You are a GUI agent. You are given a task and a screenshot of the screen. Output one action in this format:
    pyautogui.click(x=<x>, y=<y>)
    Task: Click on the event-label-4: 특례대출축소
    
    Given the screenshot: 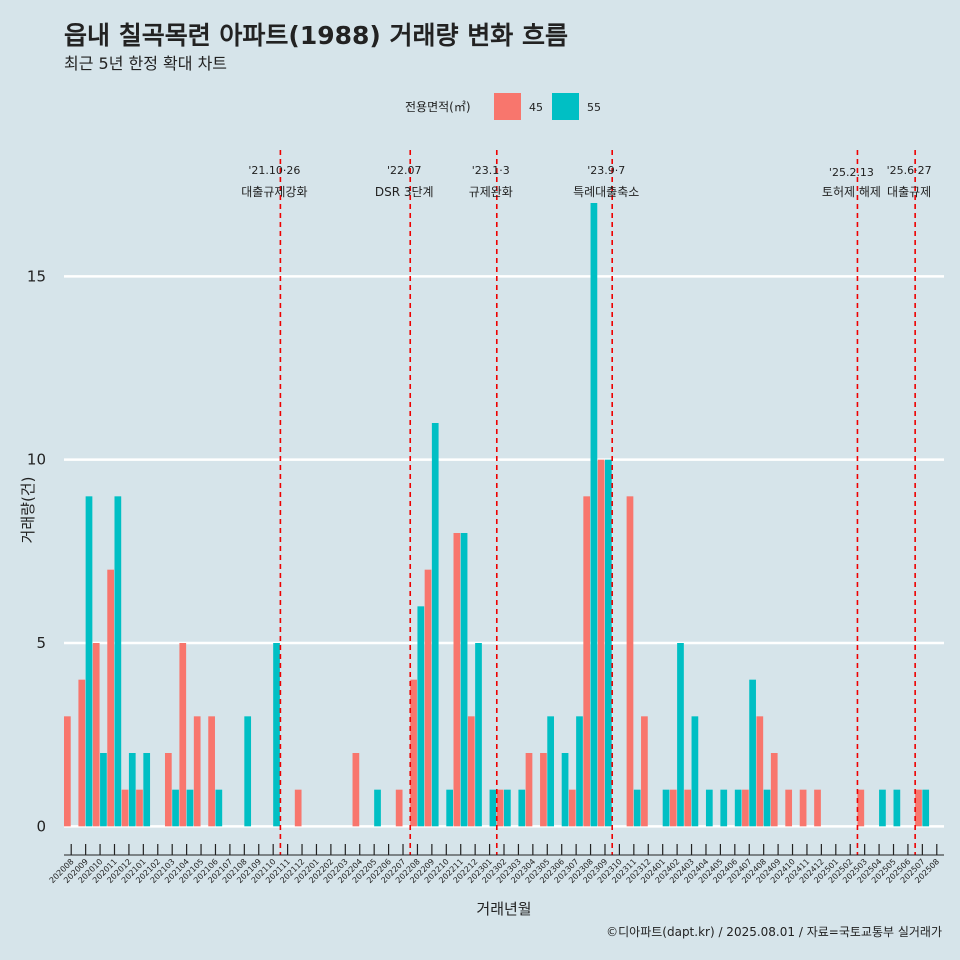 What is the action you would take?
    pyautogui.click(x=606, y=192)
    